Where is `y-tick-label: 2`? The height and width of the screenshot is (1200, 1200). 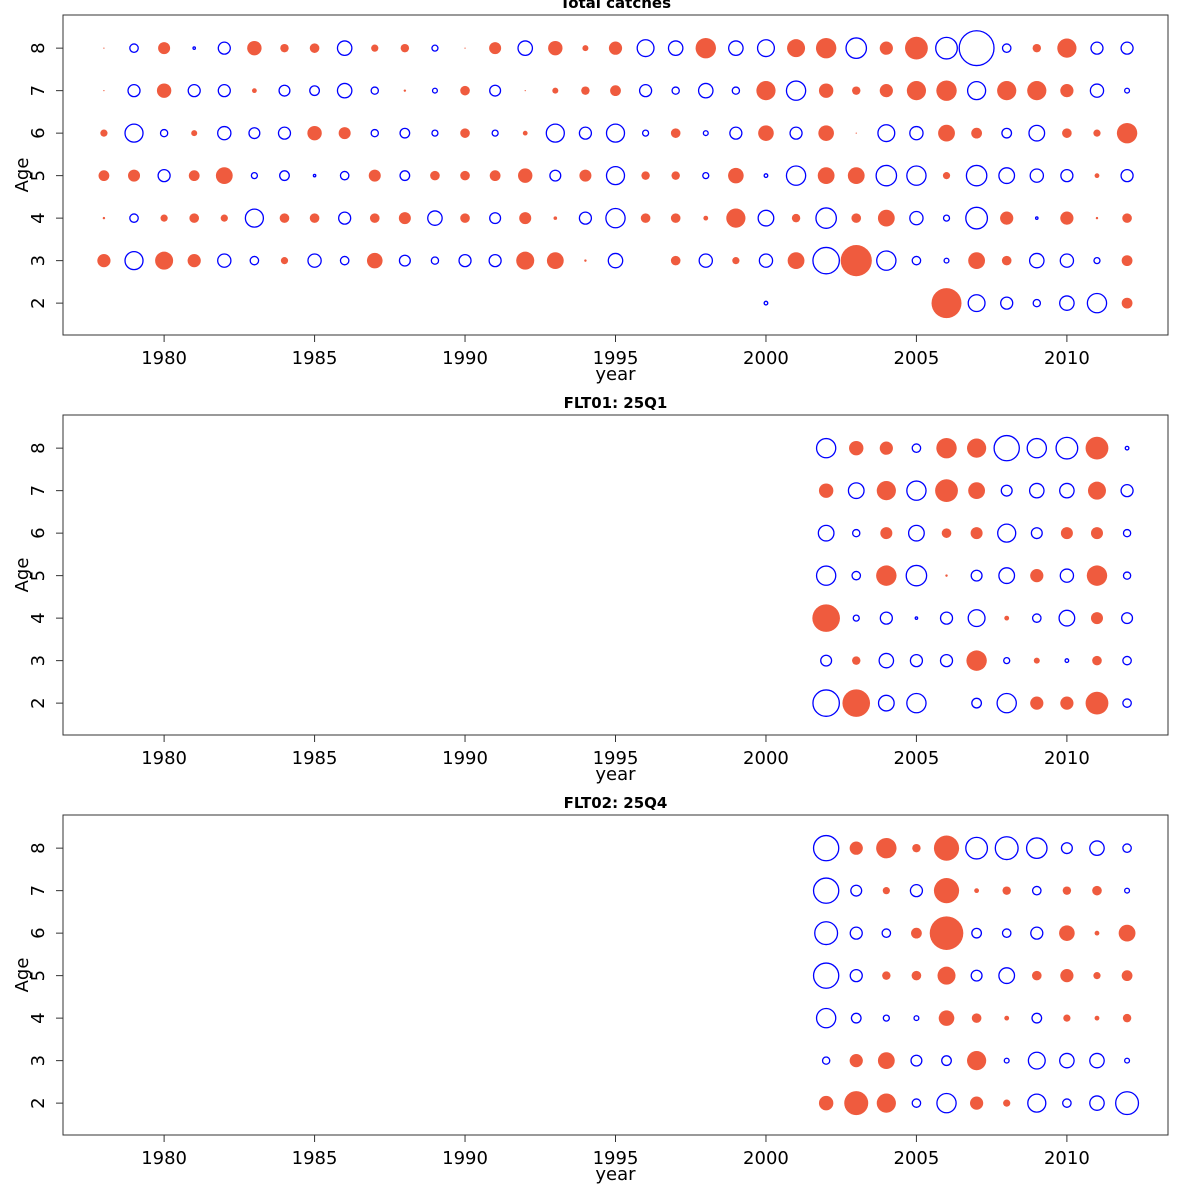
y-tick-label: 2 is located at coordinates (38, 702).